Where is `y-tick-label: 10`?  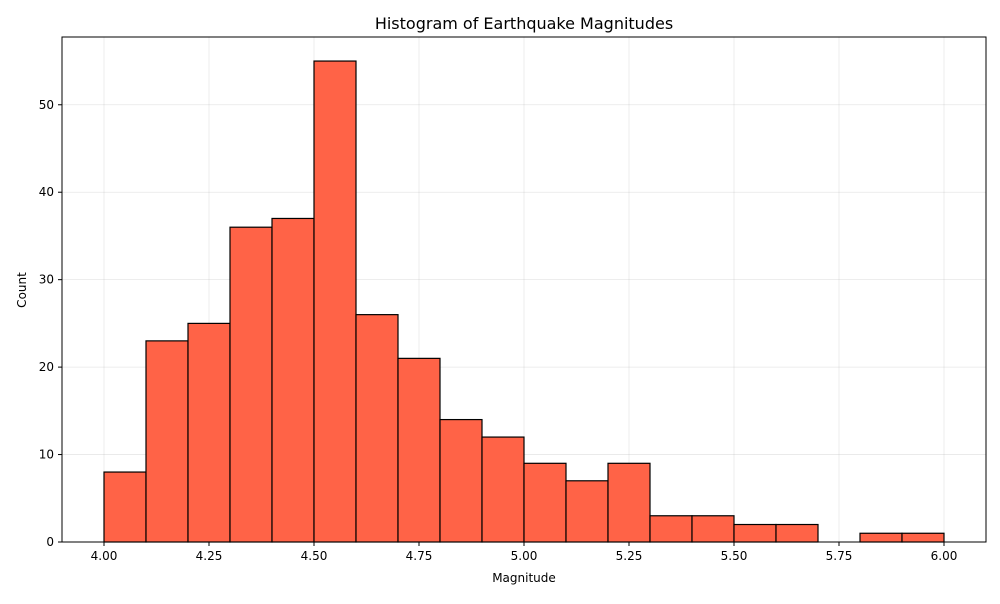
y-tick-label: 10 is located at coordinates (46, 455).